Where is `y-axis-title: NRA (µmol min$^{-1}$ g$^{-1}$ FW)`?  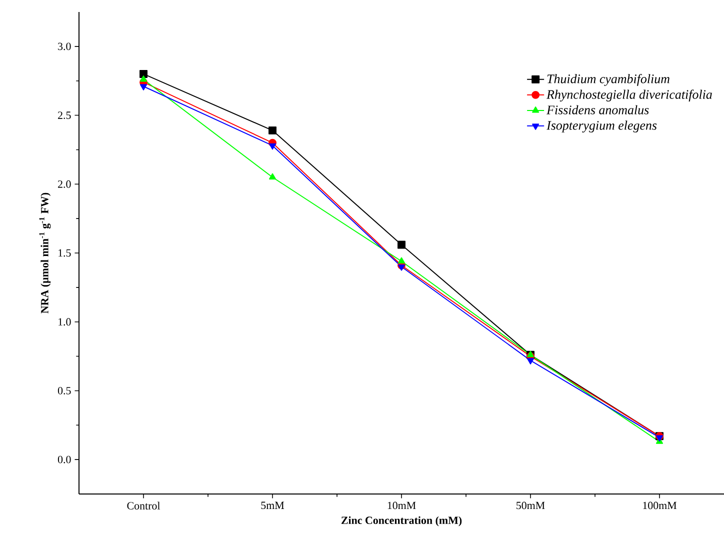
y-axis-title: NRA (µmol min$^{-1}$ g$^{-1}$ FW) is located at coordinates (45, 253).